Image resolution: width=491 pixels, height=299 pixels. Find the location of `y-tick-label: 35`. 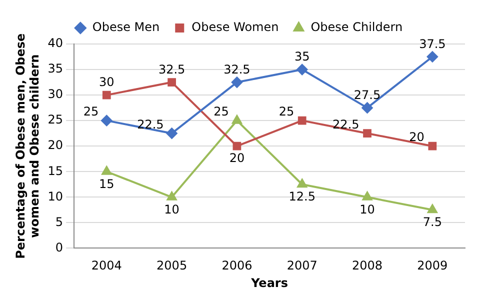

y-tick-label: 35 is located at coordinates (56, 69).